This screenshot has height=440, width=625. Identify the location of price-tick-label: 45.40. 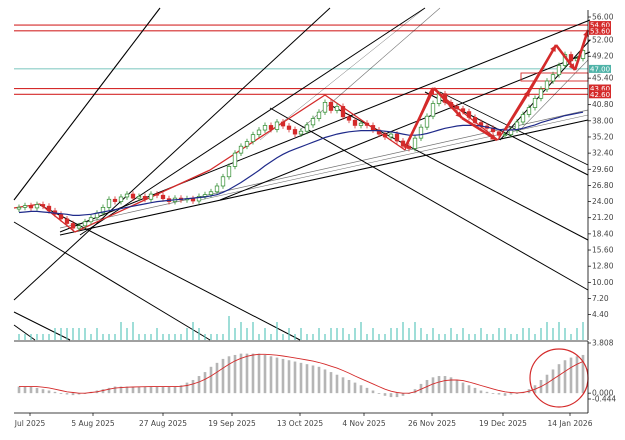
(603, 78).